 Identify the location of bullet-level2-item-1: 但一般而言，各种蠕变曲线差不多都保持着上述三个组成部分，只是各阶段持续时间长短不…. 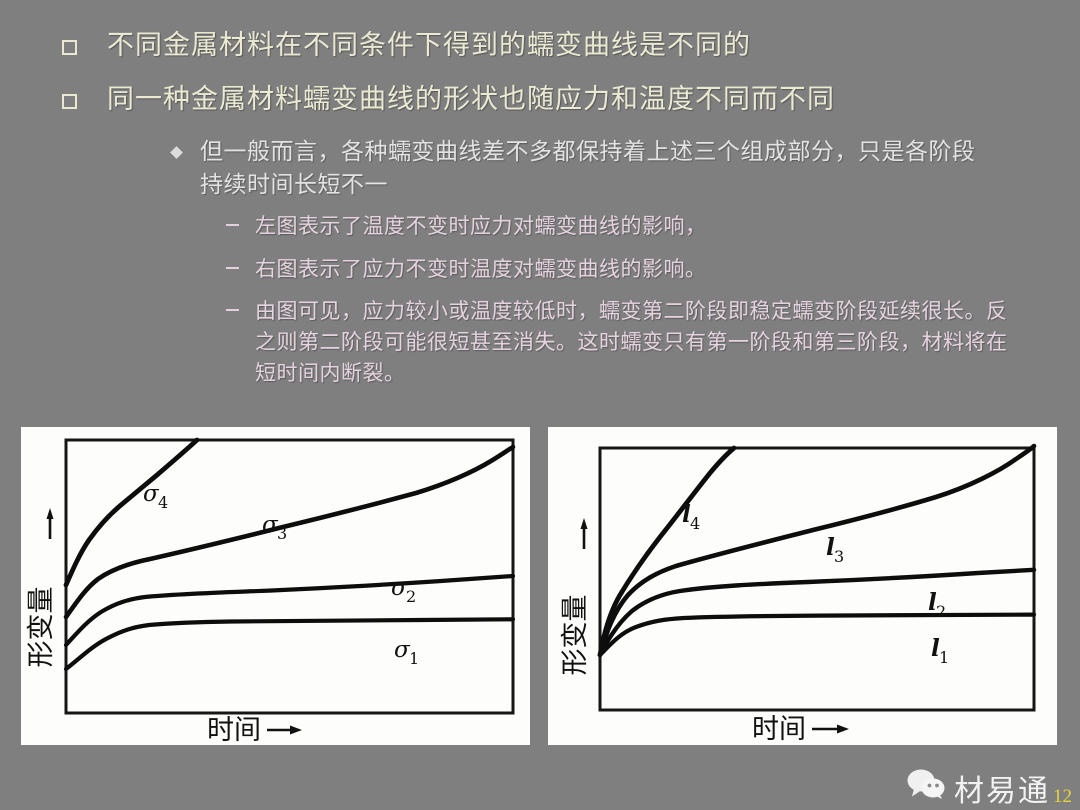
(581, 169).